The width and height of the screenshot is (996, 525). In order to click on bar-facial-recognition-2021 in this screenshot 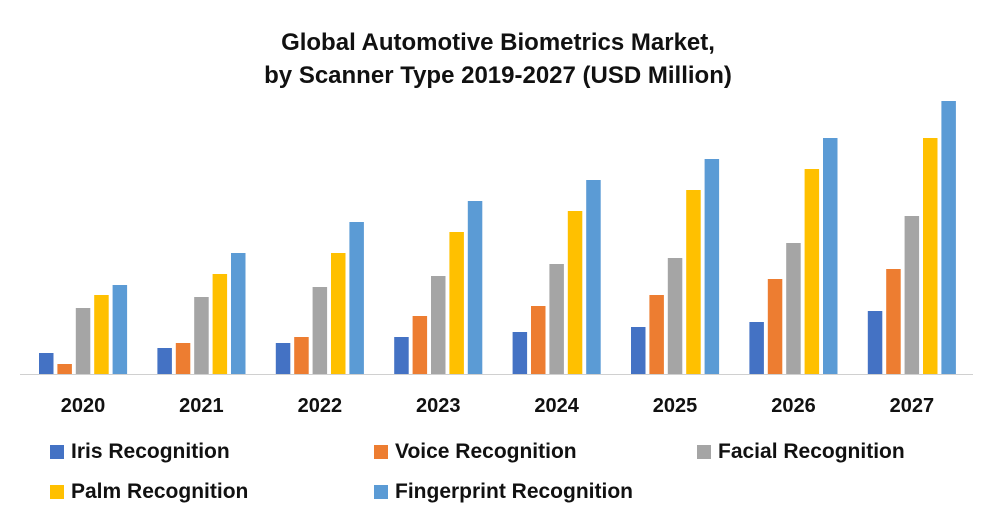, I will do `click(201, 335)`.